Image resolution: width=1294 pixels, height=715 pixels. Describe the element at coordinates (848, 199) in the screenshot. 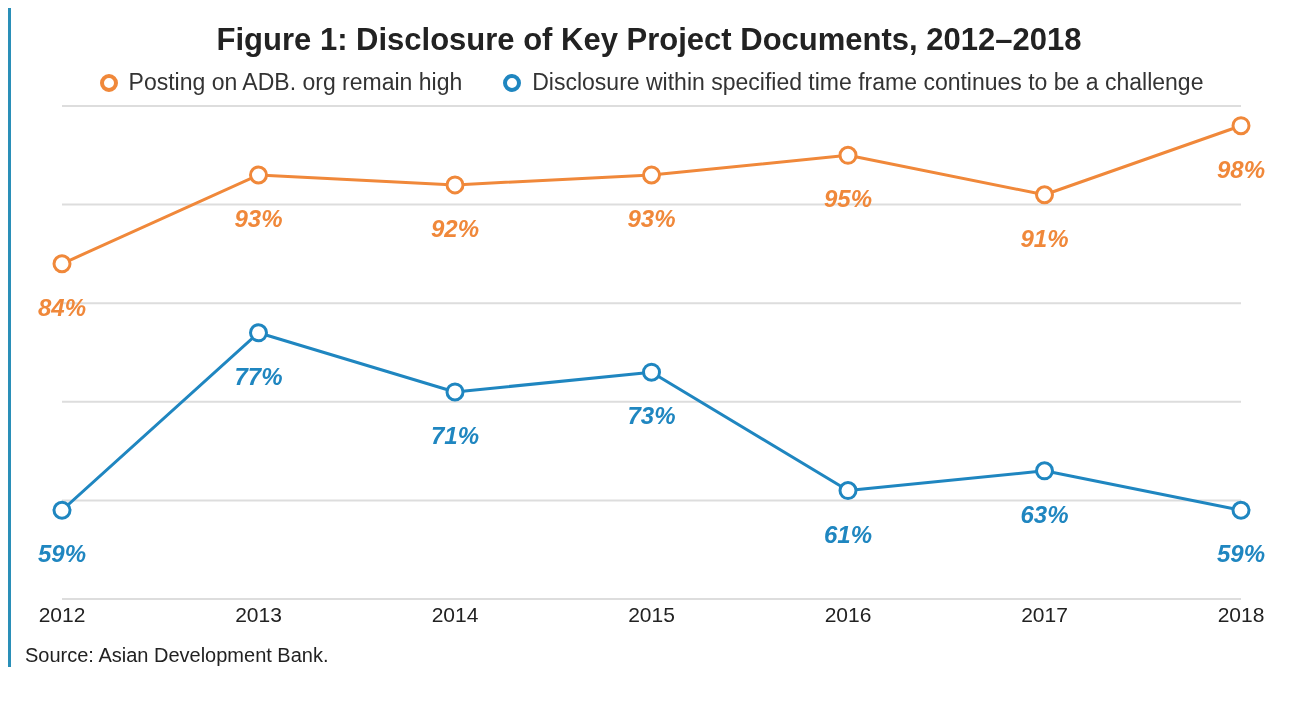

I see `data-label: 95%` at that location.